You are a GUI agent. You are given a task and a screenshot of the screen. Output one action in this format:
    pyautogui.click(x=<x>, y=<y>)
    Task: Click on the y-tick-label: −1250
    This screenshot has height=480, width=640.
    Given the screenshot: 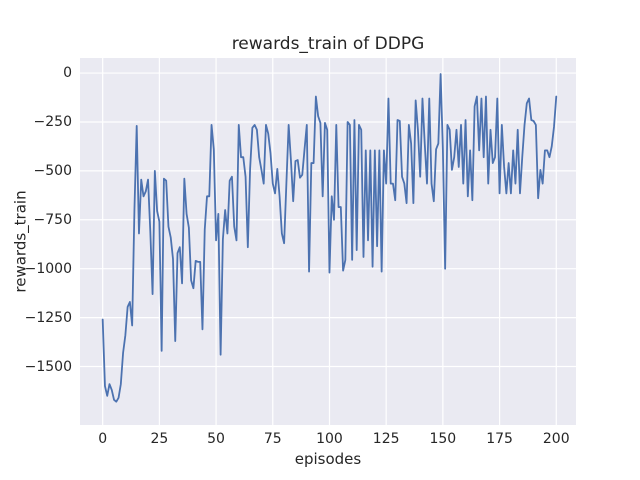 What is the action you would take?
    pyautogui.click(x=48, y=317)
    